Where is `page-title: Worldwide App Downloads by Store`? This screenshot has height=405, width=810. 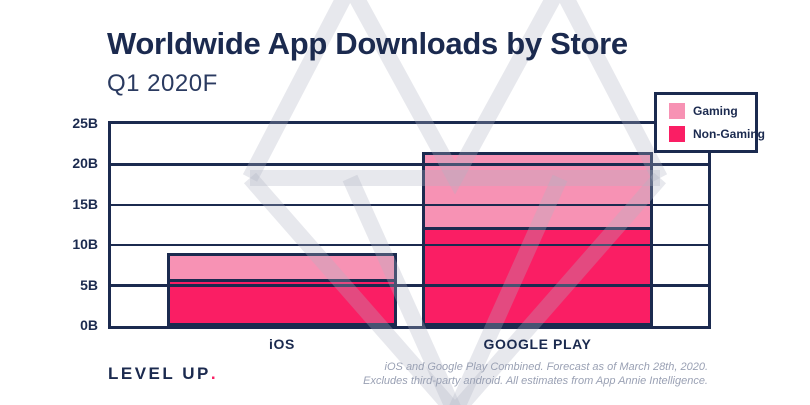 page-title: Worldwide App Downloads by Store is located at coordinates (367, 43).